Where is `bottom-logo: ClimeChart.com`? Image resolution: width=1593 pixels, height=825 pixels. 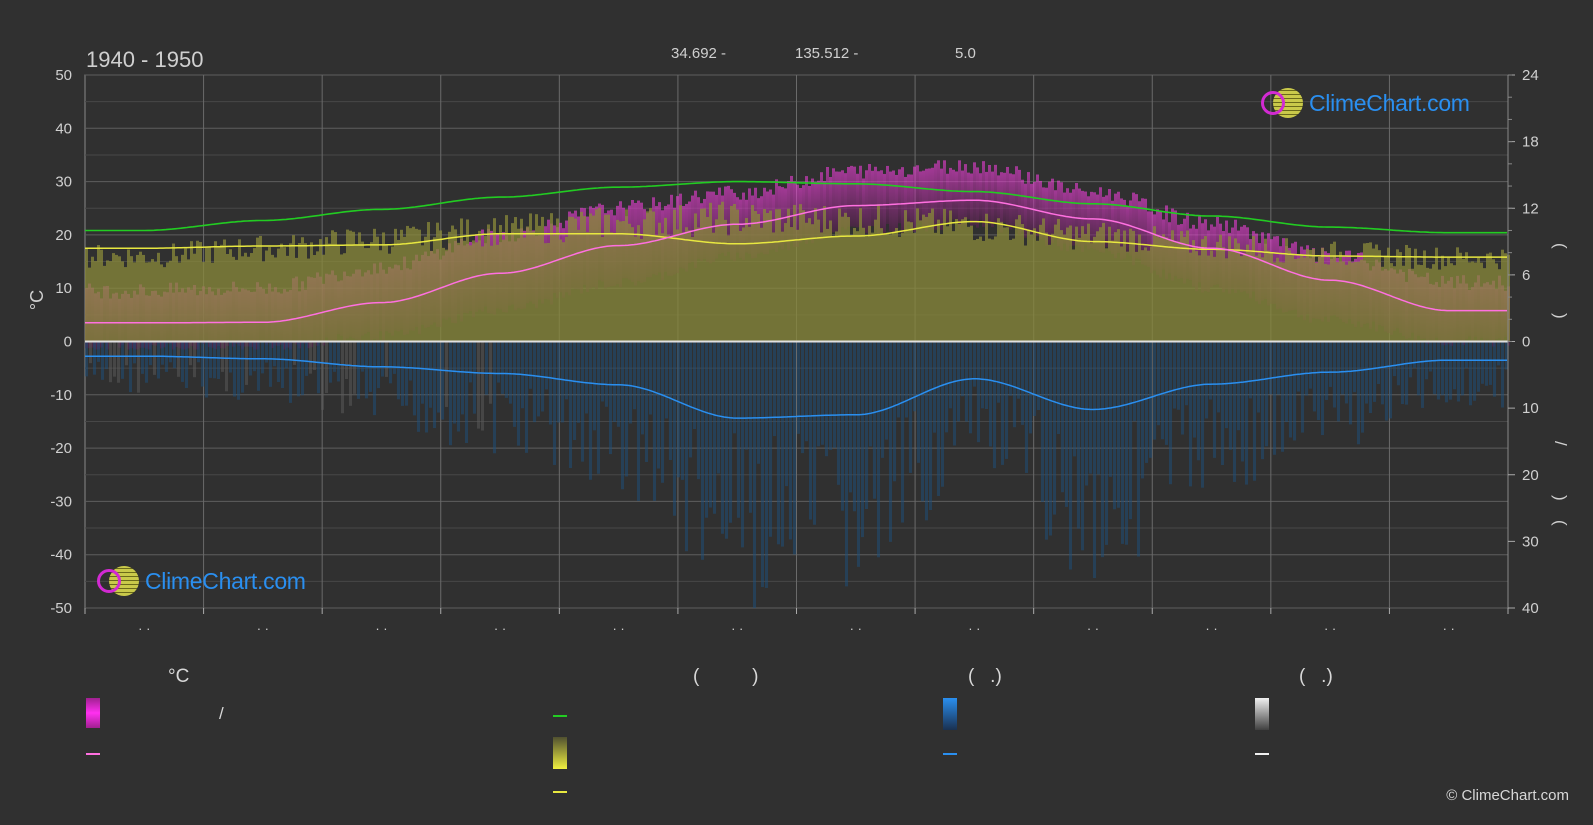 bottom-logo: ClimeChart.com is located at coordinates (201, 581).